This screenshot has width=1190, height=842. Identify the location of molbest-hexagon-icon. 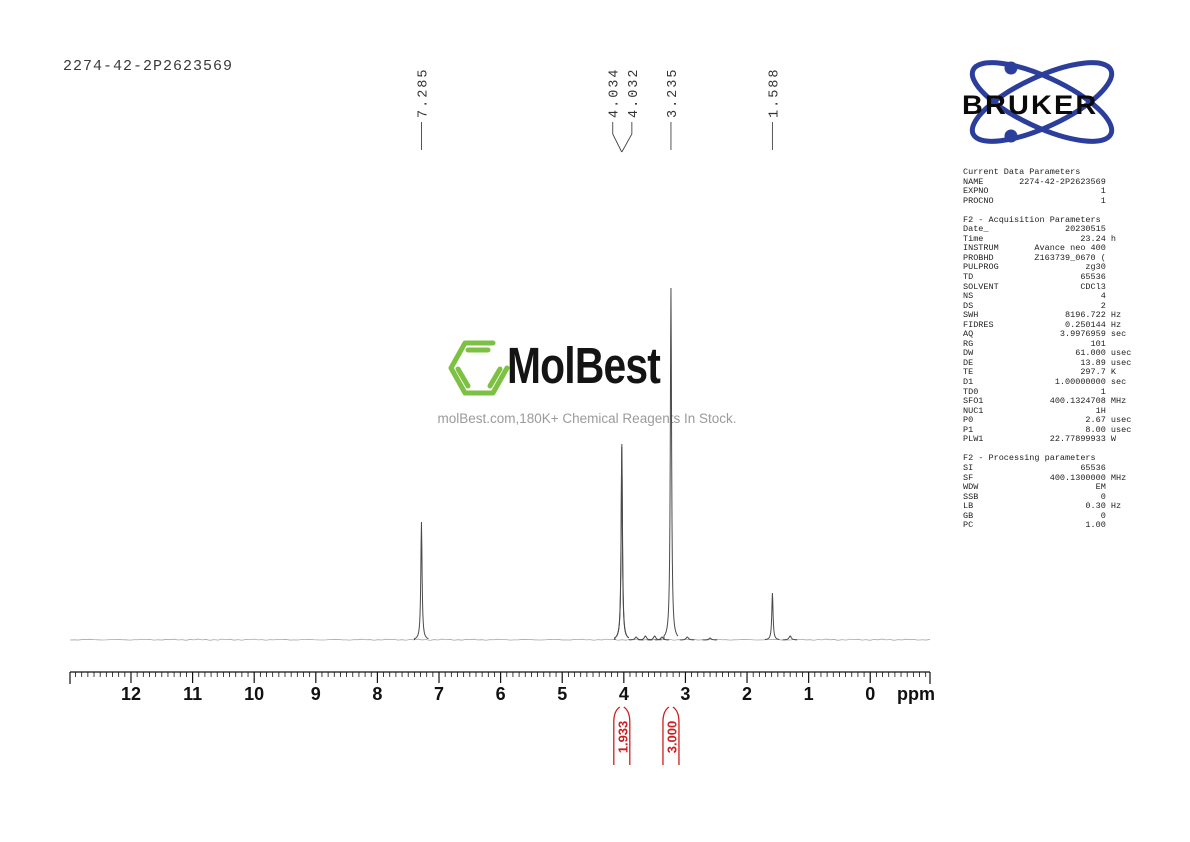
(479, 368).